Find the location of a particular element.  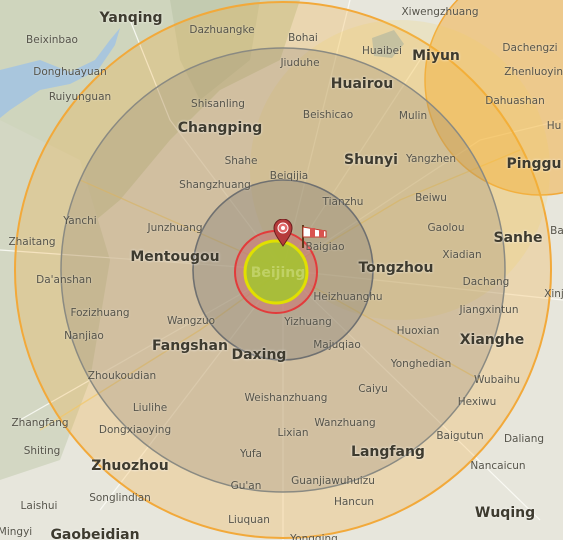

place-label-tongzhou: Tongzhou is located at coordinates (396, 268).